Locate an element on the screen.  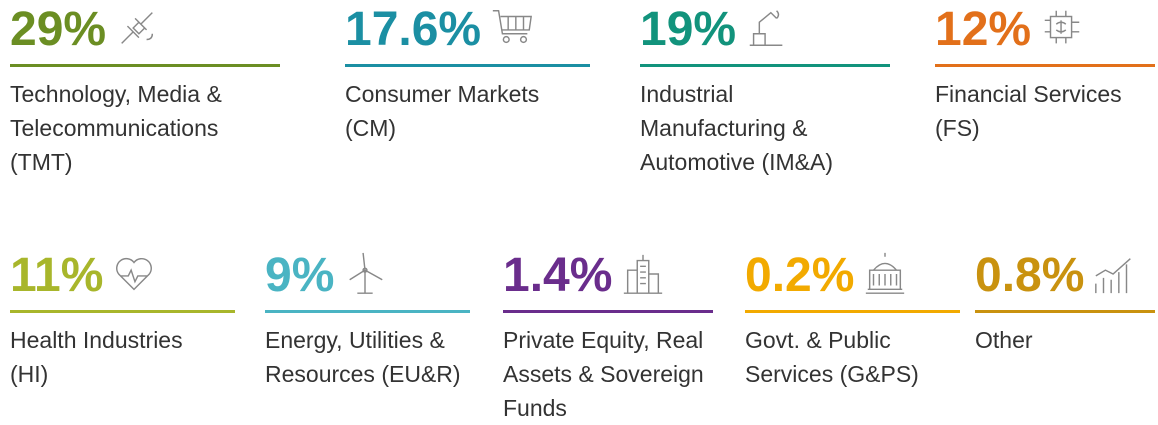
sector-item: 9% Energy, Utilities & Resources (EU&R) is located at coordinates (367, 319).